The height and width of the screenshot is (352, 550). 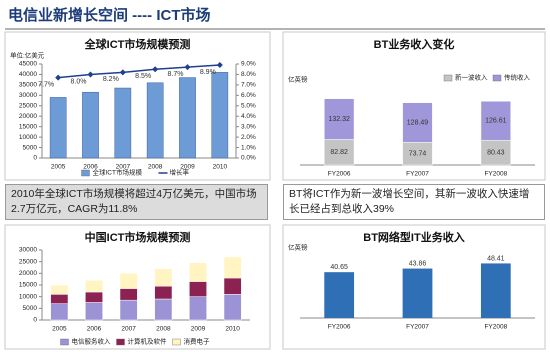 What do you see at coordinates (79, 81) in the screenshot?
I see `data-label: 8.0%` at bounding box center [79, 81].